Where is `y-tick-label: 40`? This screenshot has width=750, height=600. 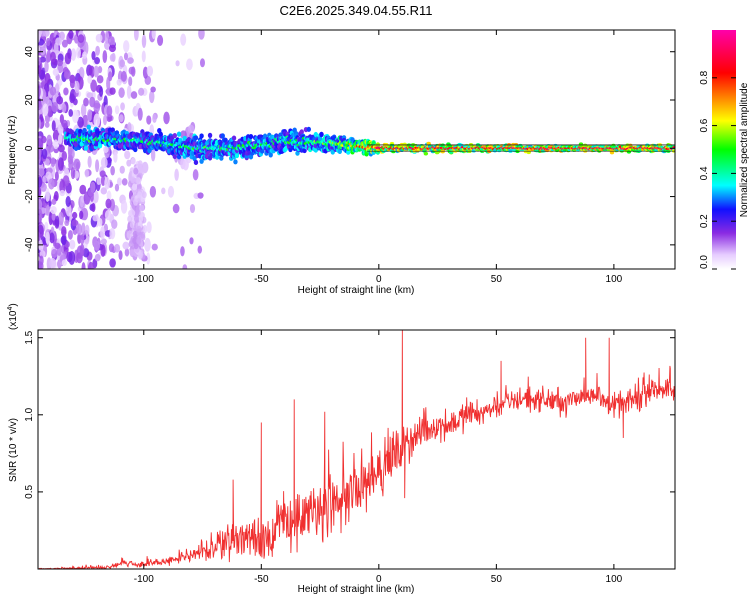 y-tick-label: 40 is located at coordinates (29, 52).